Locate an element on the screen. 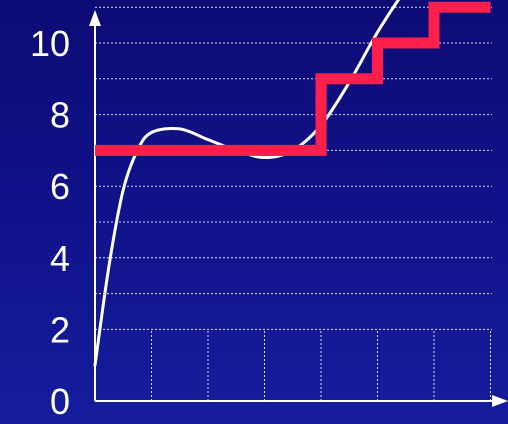 The width and height of the screenshot is (508, 424). y-tick-label: 2 is located at coordinates (60, 329).